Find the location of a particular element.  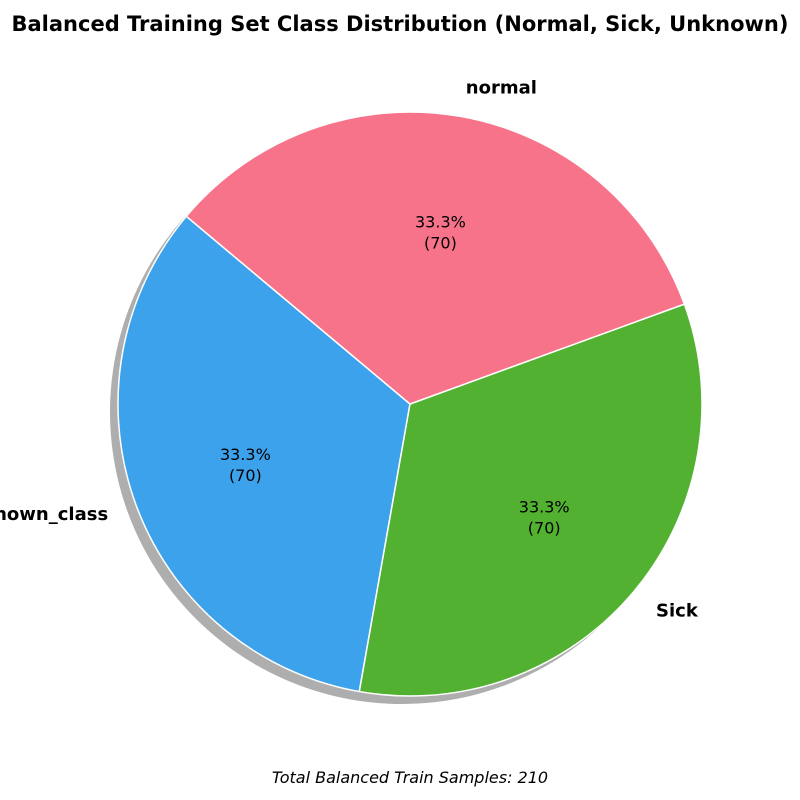

slice-label-normal: normal is located at coordinates (501, 88).